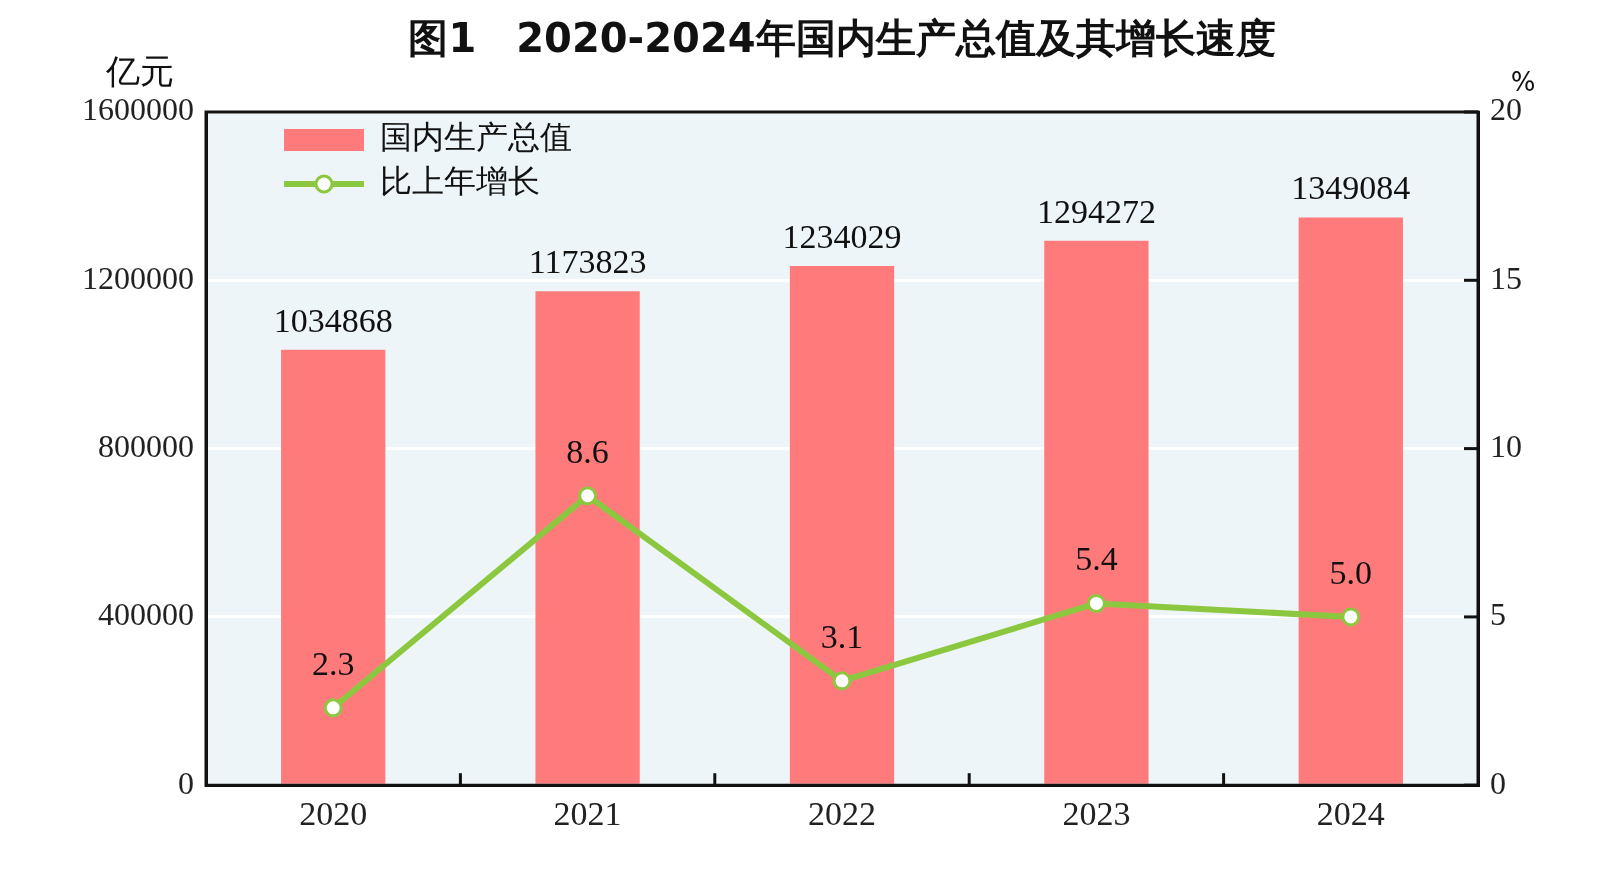 The image size is (1604, 876). What do you see at coordinates (1096, 813) in the screenshot?
I see `x-tick-label: 2023` at bounding box center [1096, 813].